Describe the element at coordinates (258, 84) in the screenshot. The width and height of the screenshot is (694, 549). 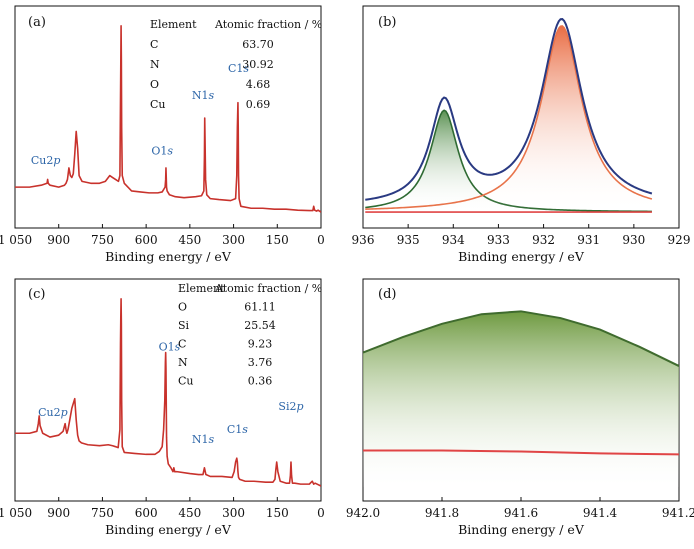
I see `table-cell-fraction: 4.68` at that location.